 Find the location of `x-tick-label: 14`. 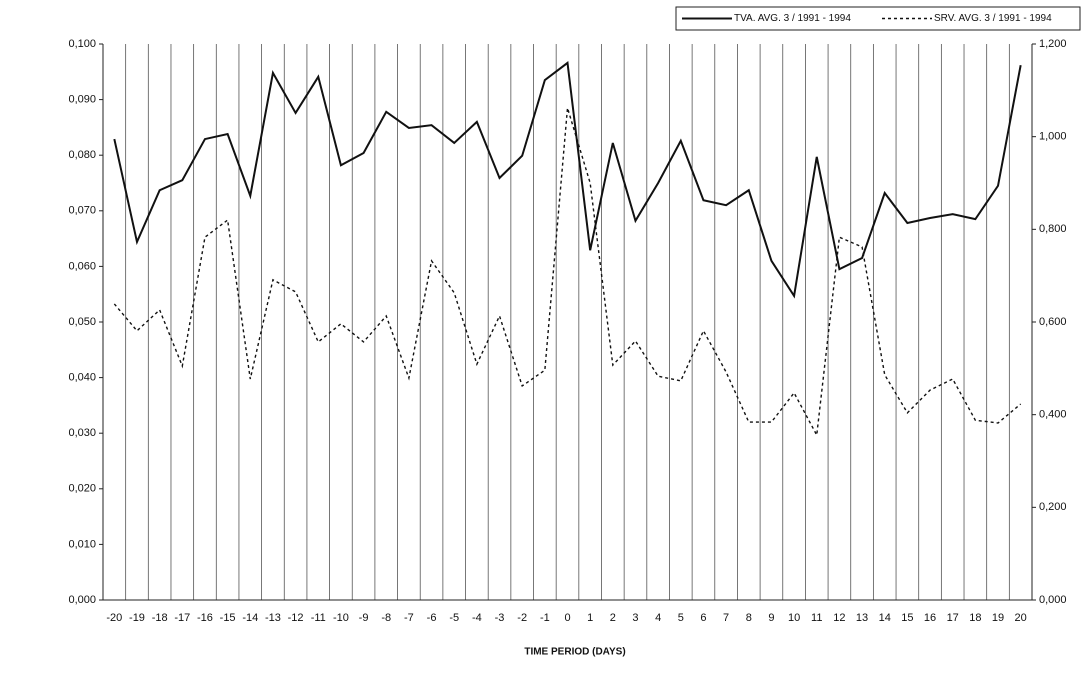

x-tick-label: 14 is located at coordinates (885, 618).